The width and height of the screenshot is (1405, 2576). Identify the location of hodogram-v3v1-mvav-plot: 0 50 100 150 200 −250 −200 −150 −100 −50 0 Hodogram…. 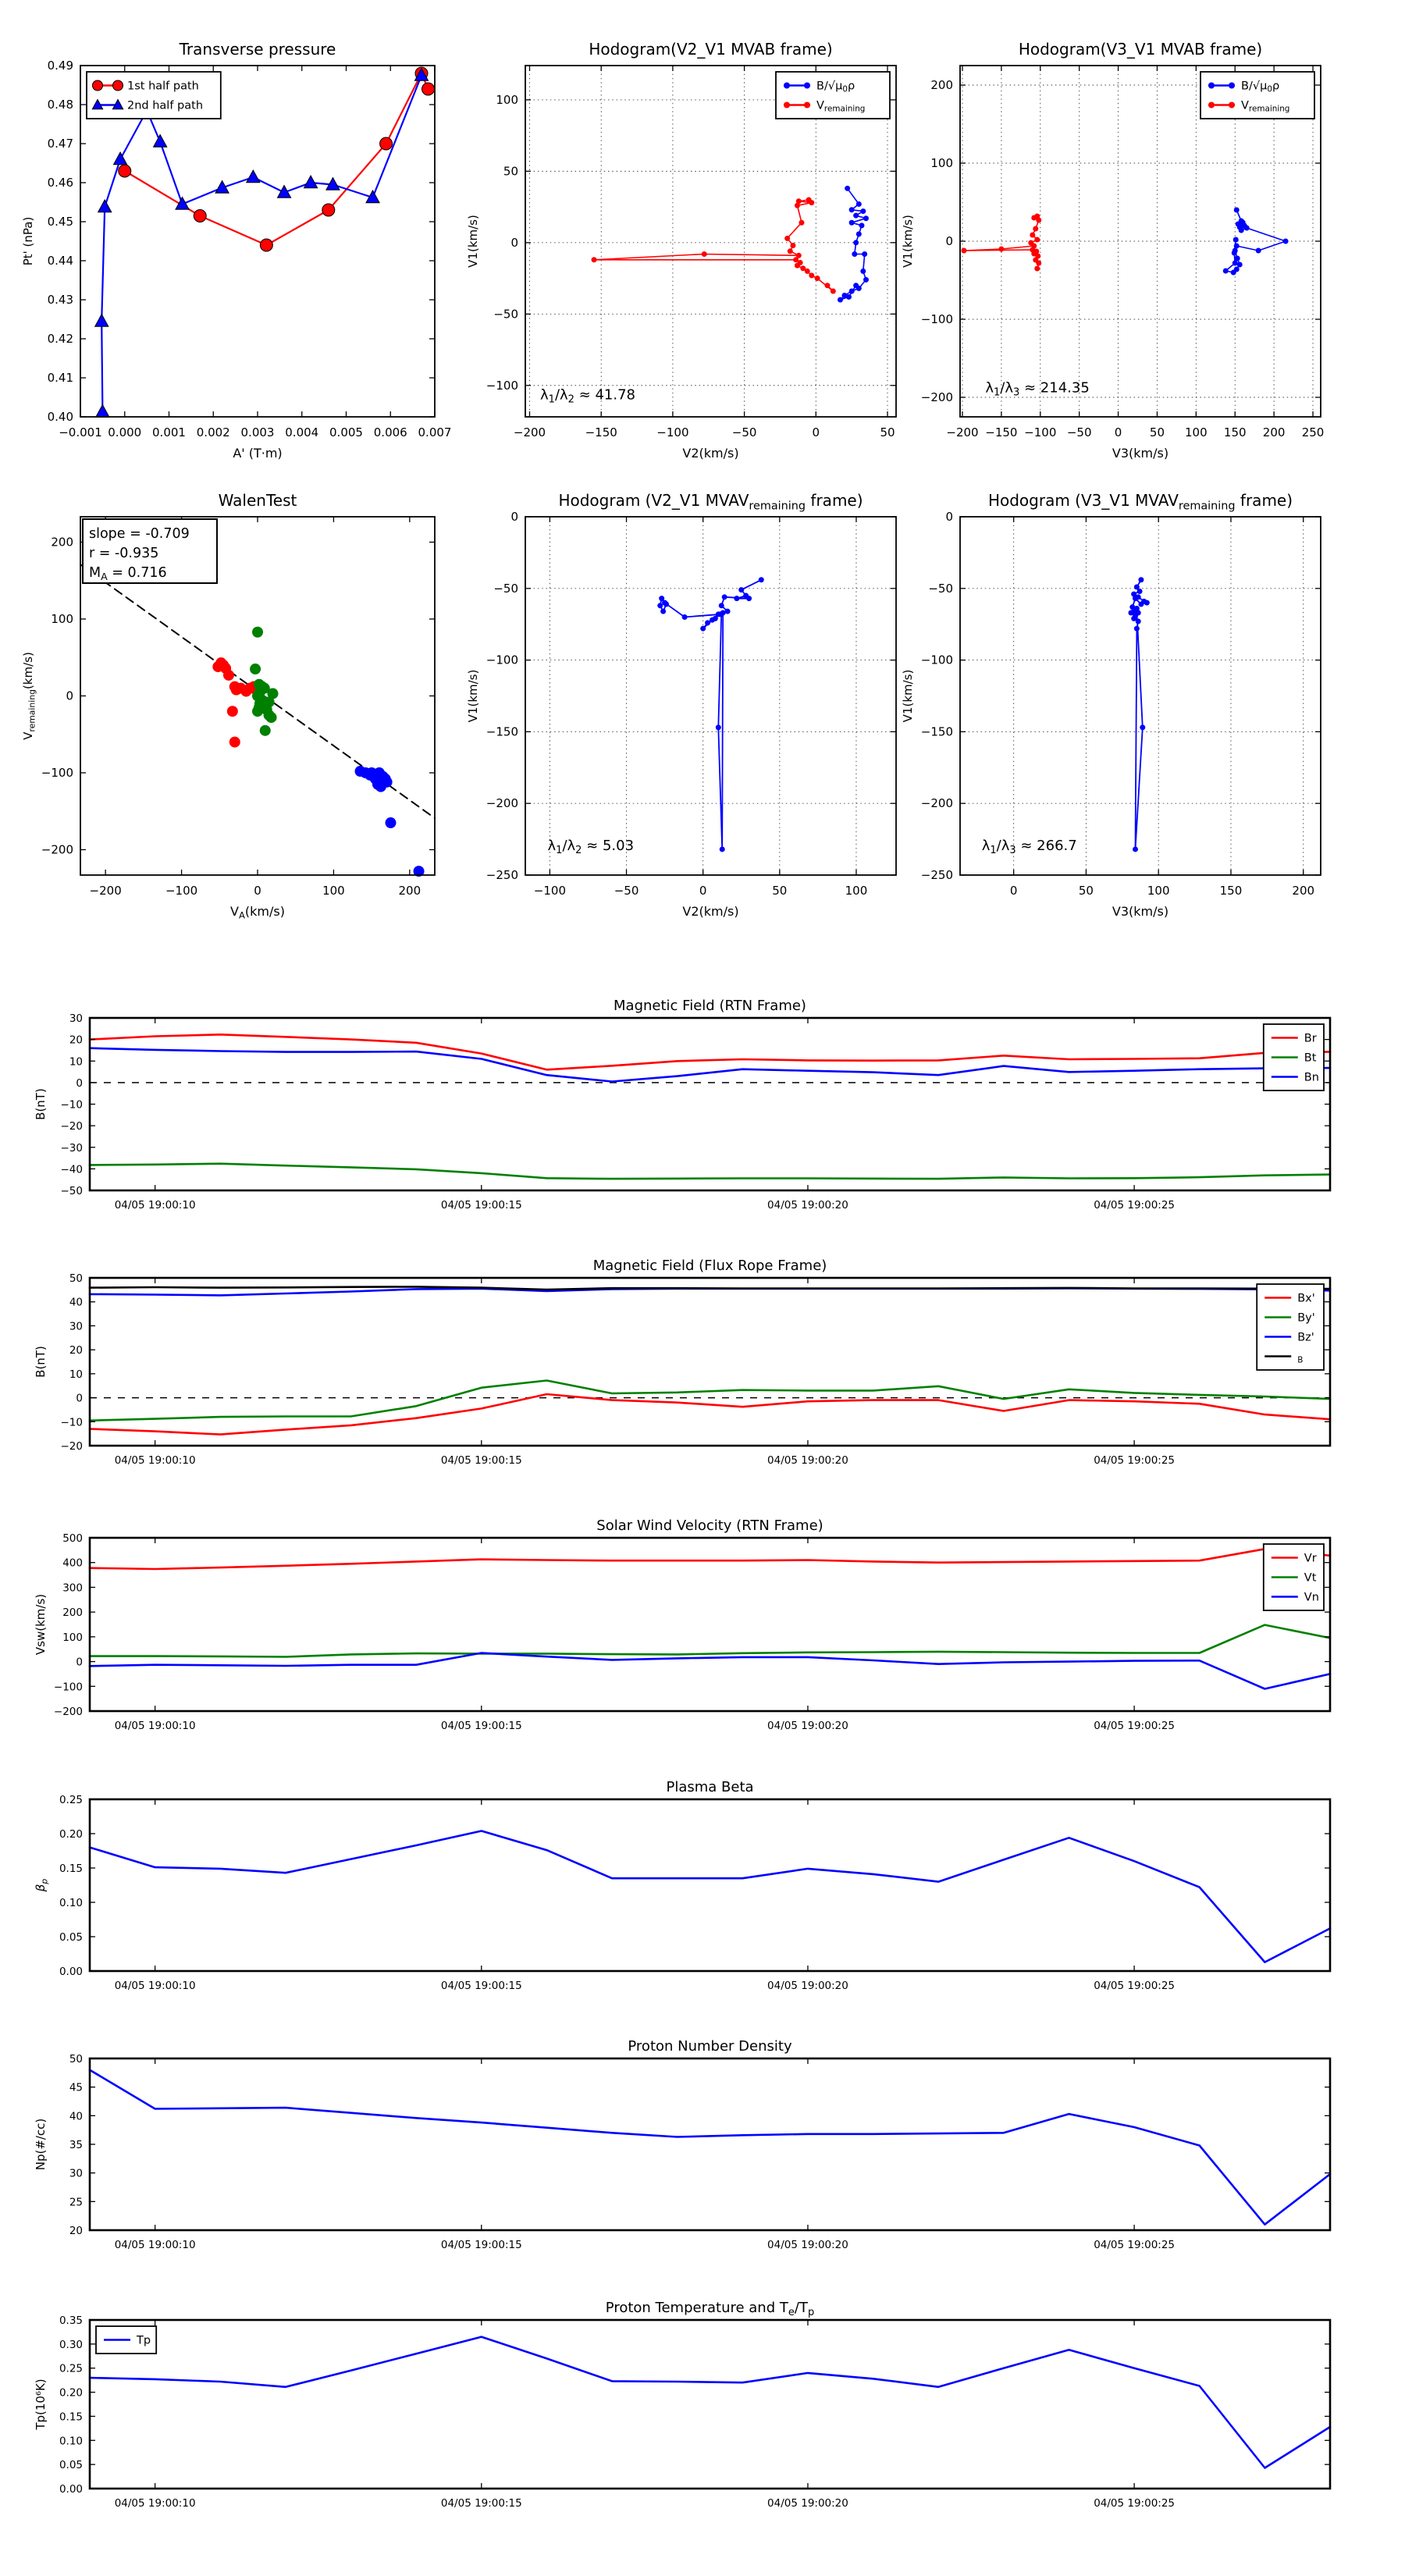
(1111, 705).